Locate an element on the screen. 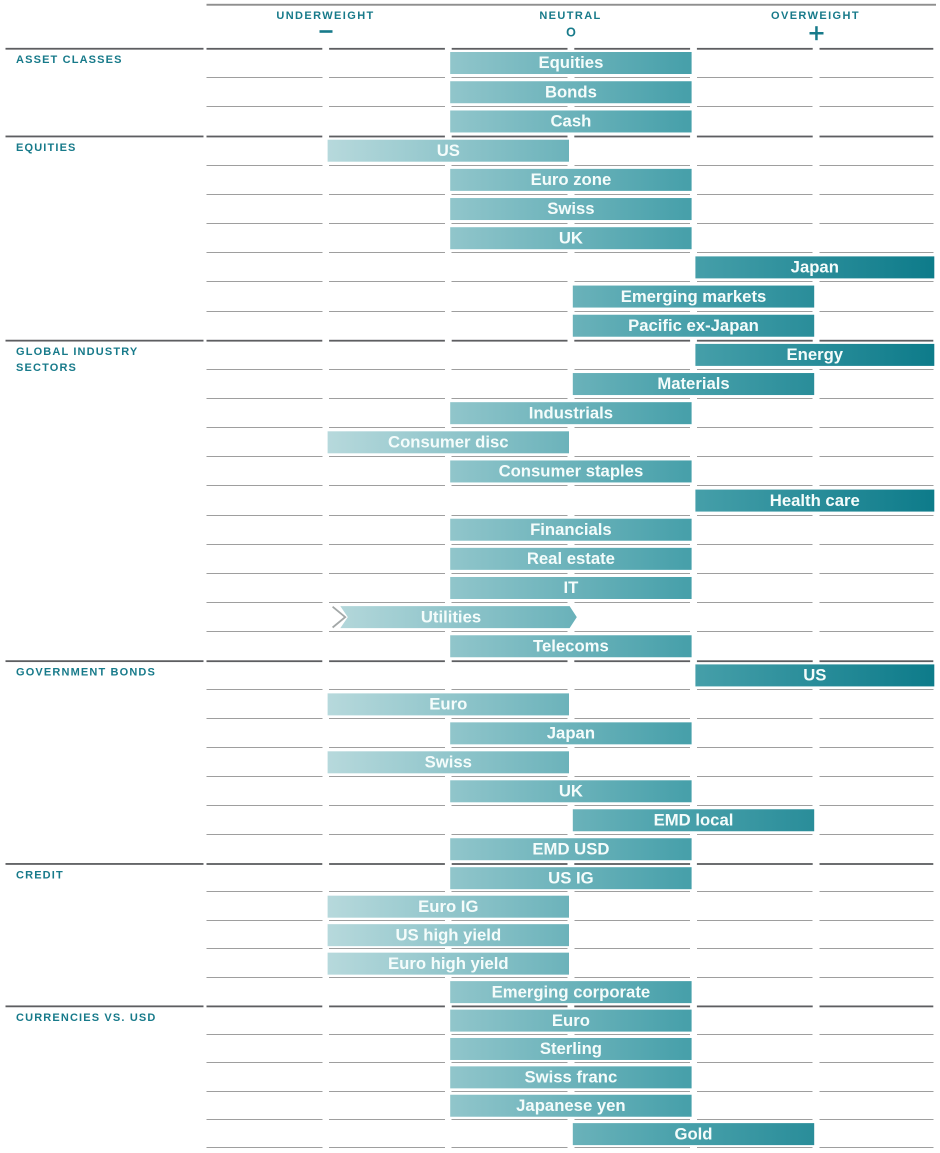 This screenshot has width=940, height=1153. svg-text: US IG is located at coordinates (570, 877).